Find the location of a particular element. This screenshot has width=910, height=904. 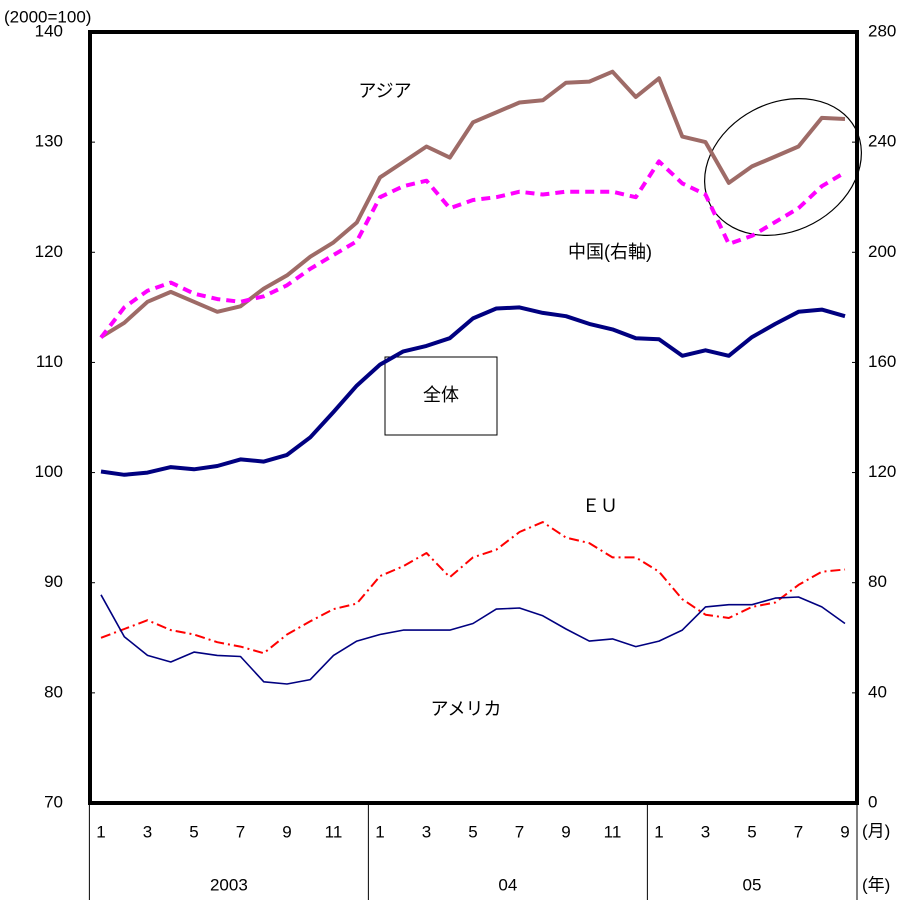

x-month-unit: (月) is located at coordinates (876, 830).